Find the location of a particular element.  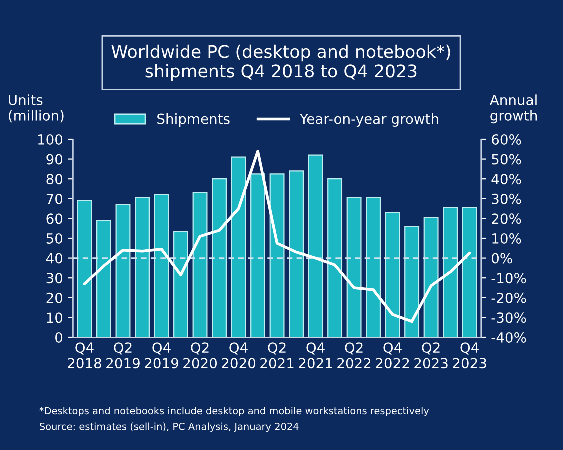

y2-tick-label: 0% is located at coordinates (502, 258).